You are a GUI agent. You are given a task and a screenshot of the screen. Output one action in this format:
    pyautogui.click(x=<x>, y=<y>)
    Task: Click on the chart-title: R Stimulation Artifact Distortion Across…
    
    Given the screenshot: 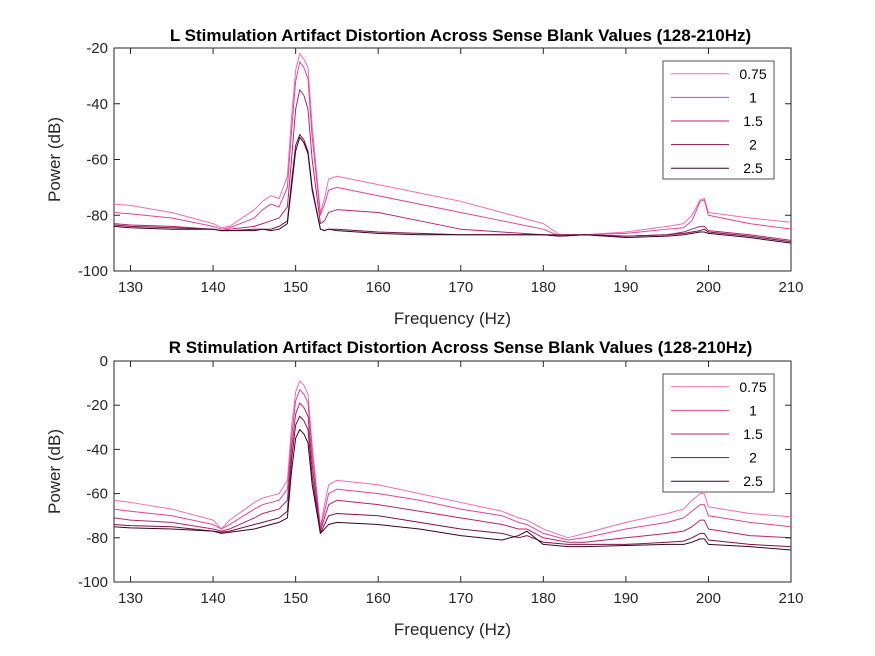 What is the action you would take?
    pyautogui.click(x=461, y=347)
    